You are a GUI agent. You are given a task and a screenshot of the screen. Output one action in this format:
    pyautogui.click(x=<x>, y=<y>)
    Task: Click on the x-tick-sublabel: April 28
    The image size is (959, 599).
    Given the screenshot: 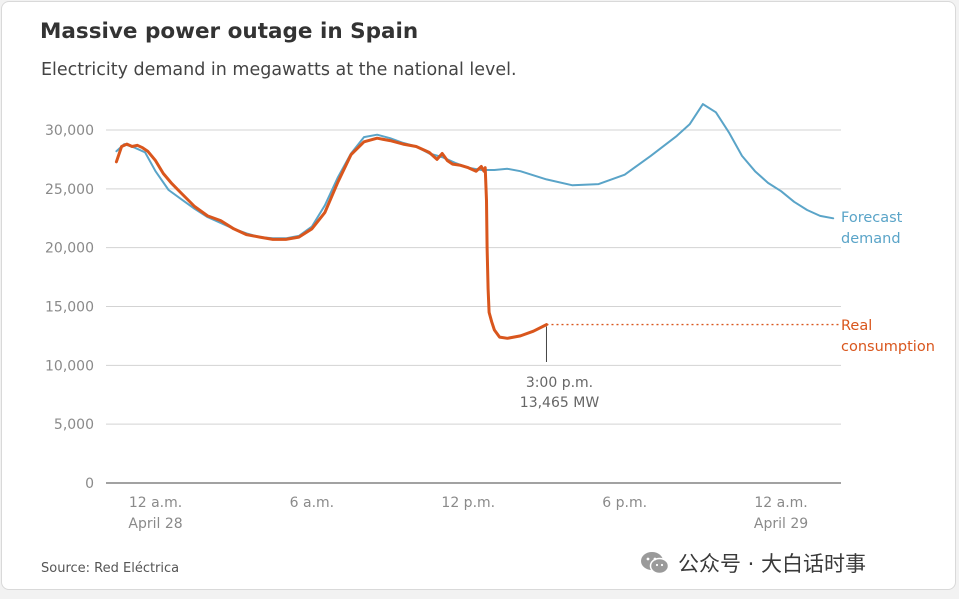 What is the action you would take?
    pyautogui.click(x=155, y=524)
    